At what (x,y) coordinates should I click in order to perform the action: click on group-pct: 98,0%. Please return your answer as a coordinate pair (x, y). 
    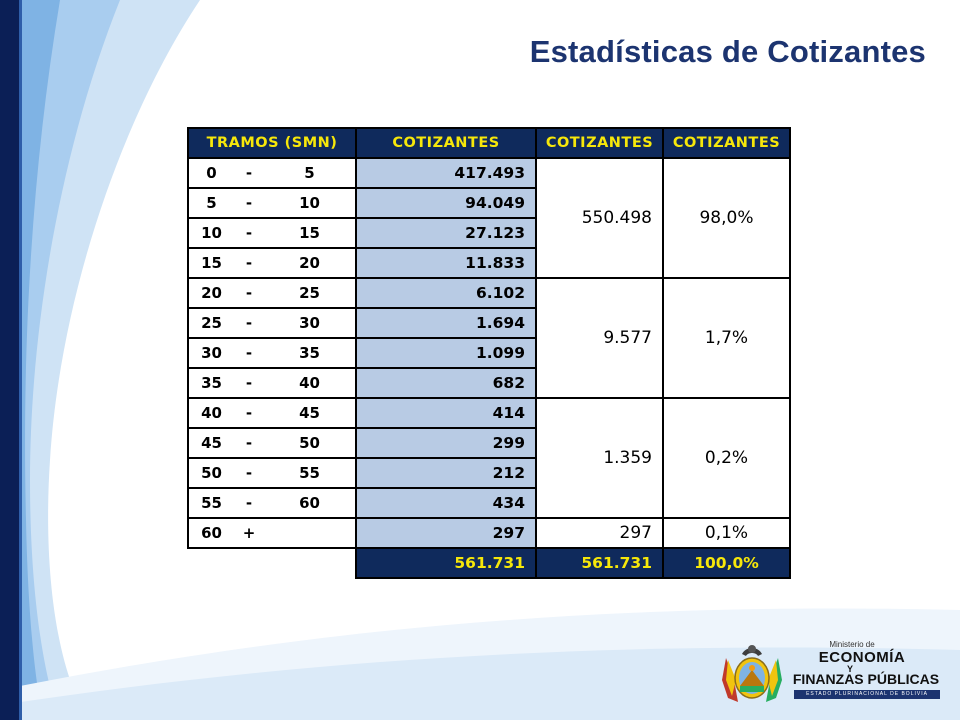
    Looking at the image, I should click on (727, 218).